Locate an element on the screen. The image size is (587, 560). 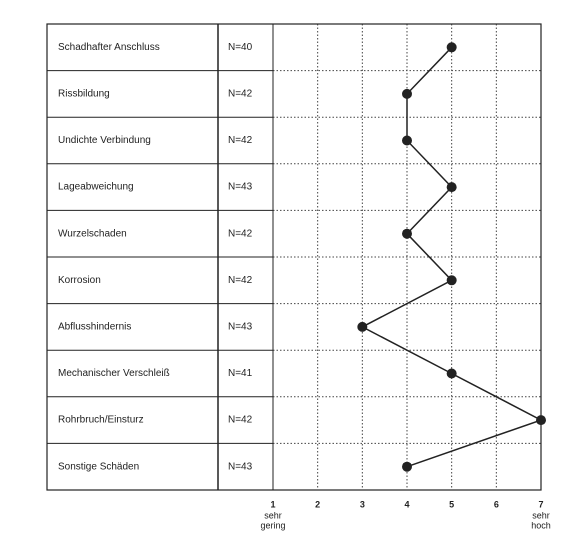
x-tick-label: 3 is located at coordinates (362, 504).